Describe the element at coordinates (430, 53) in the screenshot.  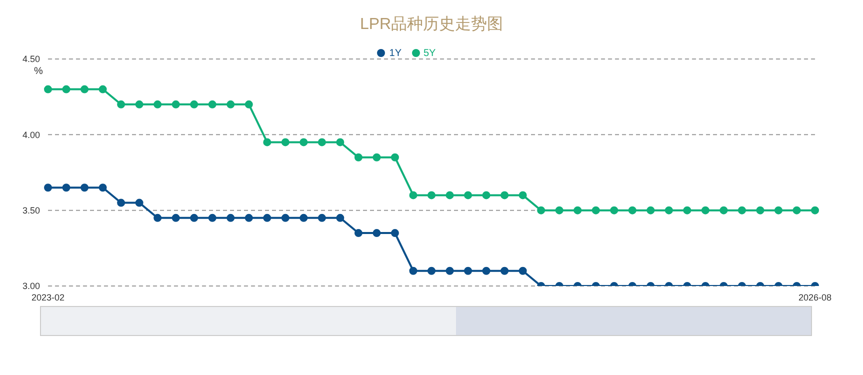
I see `legend-label: 5Y` at that location.